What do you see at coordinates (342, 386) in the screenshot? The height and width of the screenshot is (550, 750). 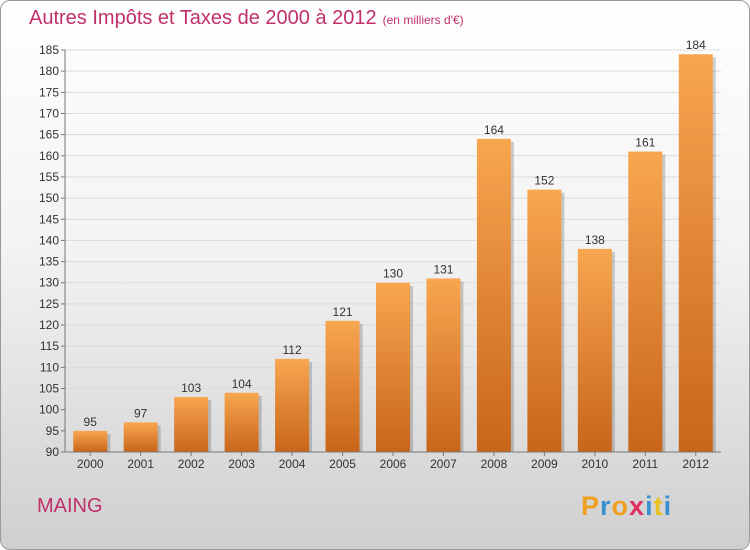 I see `bar-2005` at bounding box center [342, 386].